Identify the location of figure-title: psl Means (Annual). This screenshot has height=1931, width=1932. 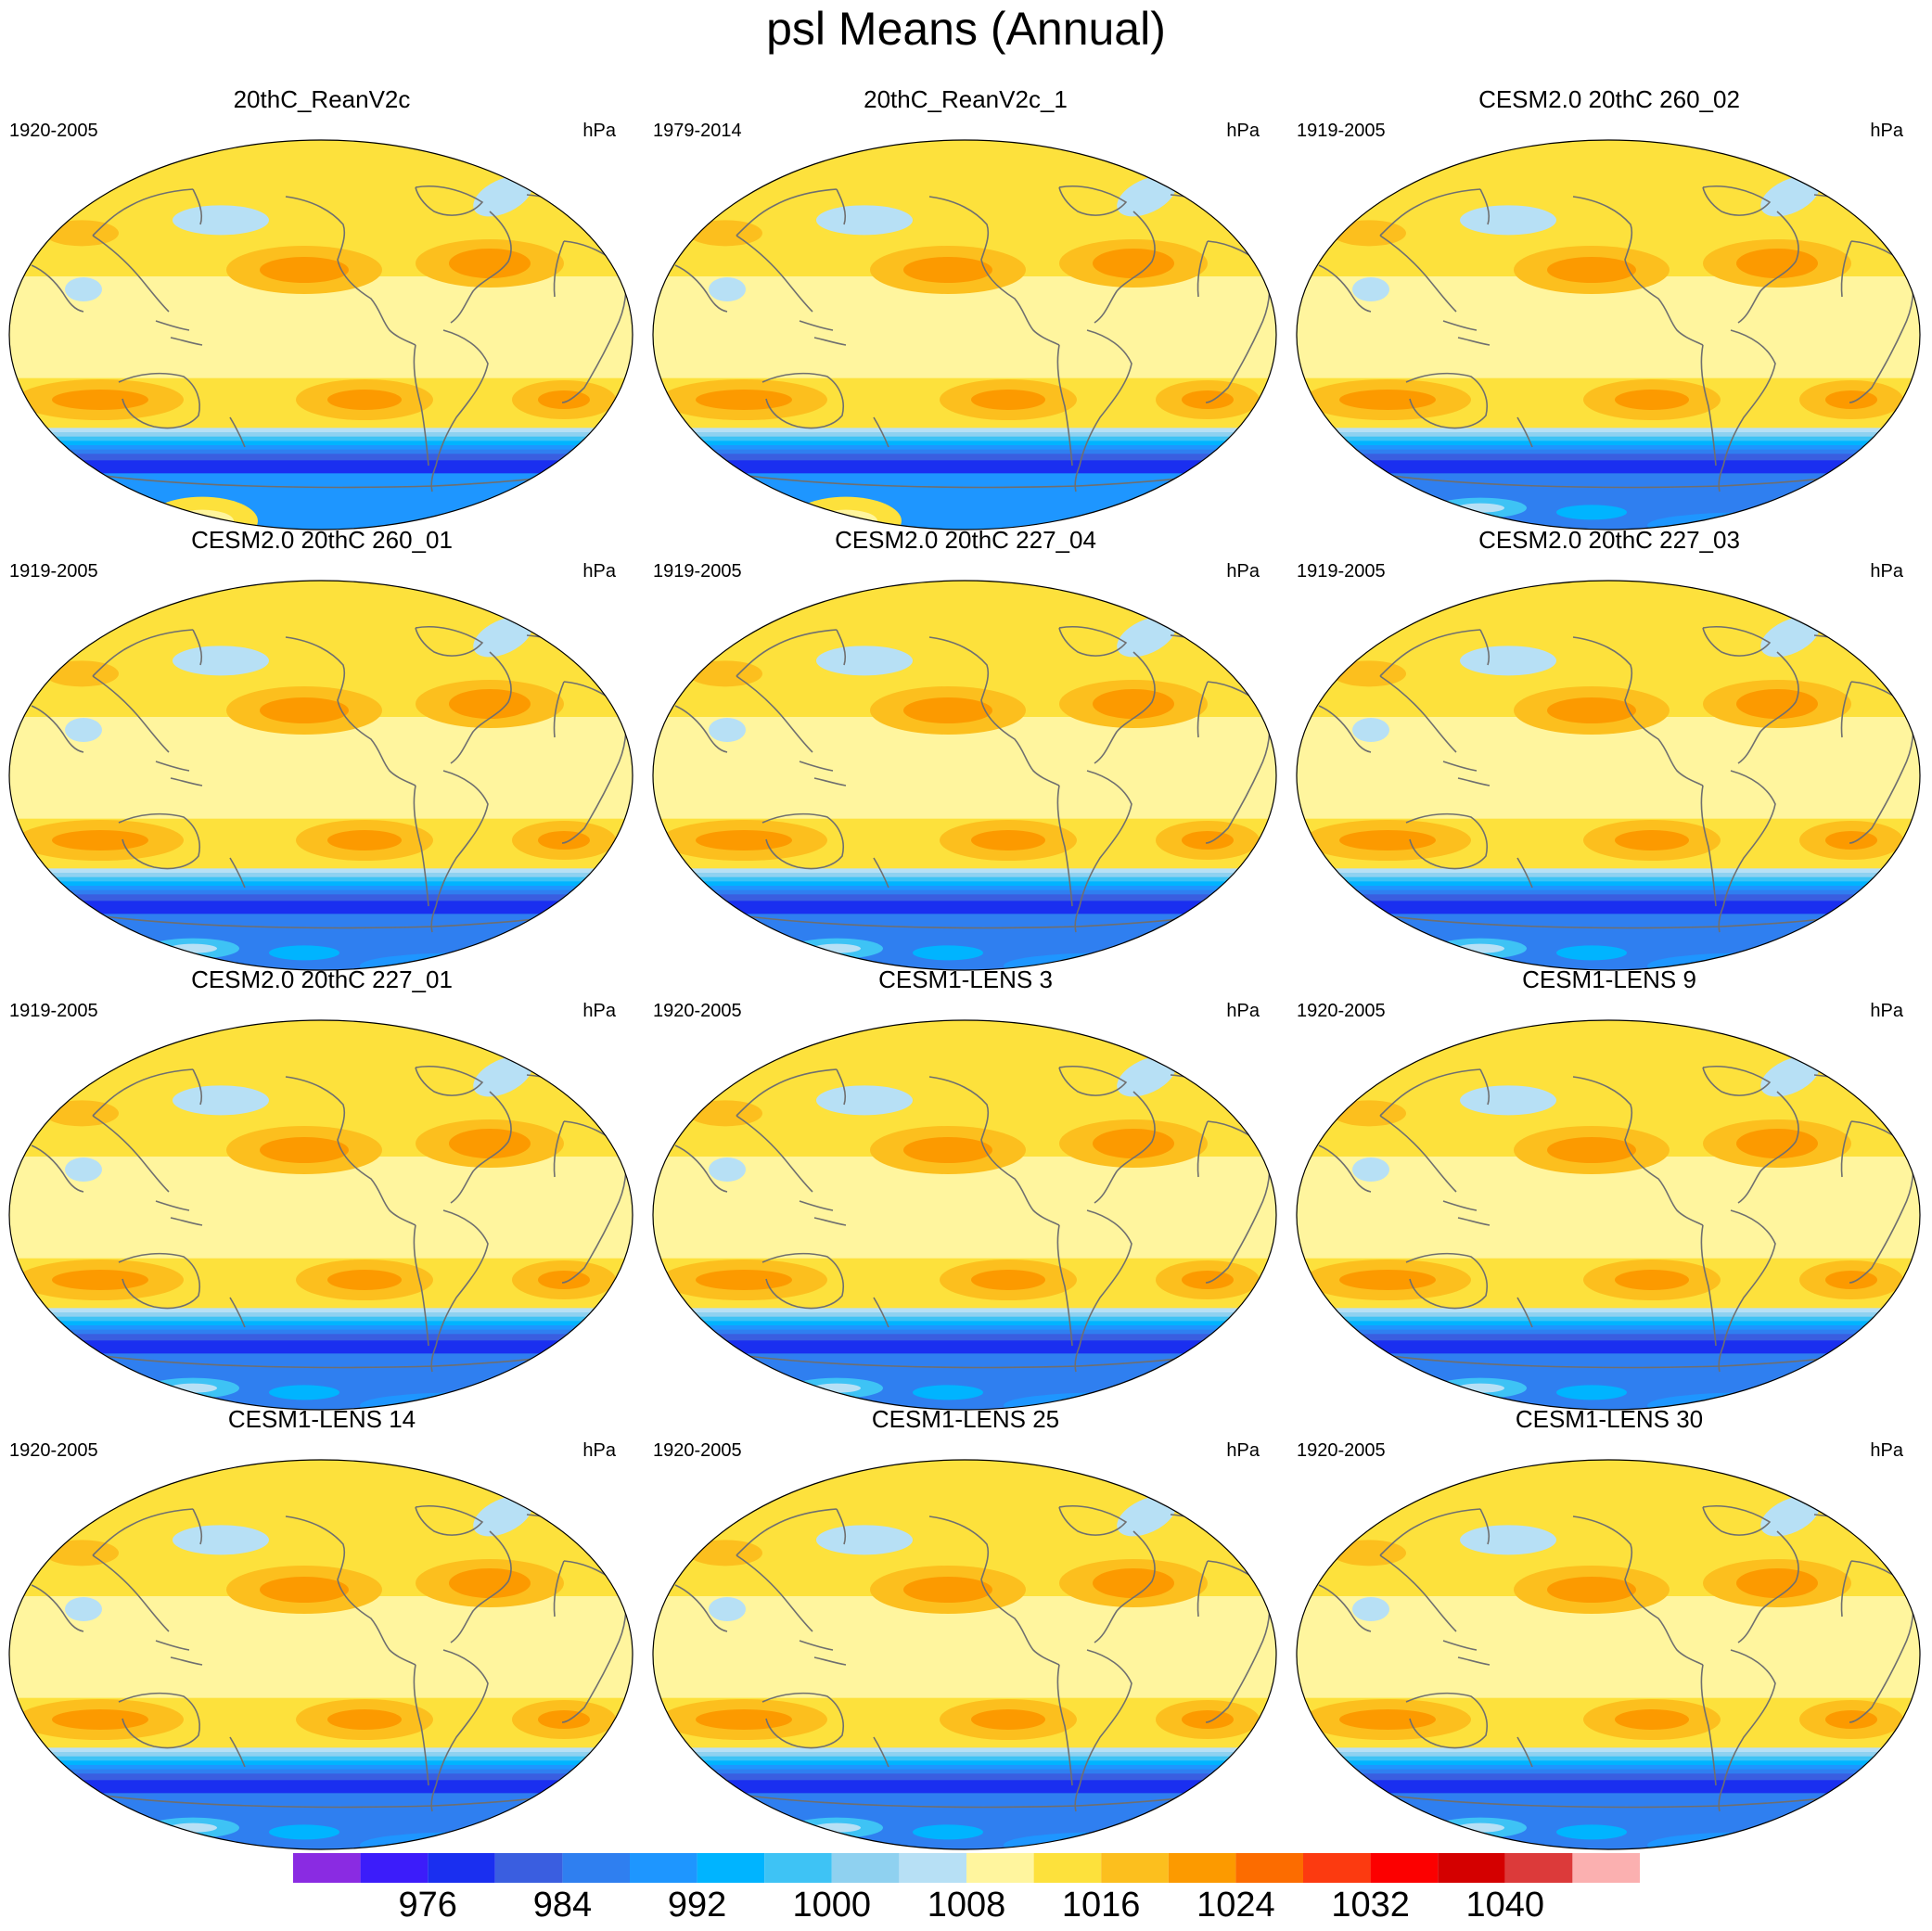
(966, 29).